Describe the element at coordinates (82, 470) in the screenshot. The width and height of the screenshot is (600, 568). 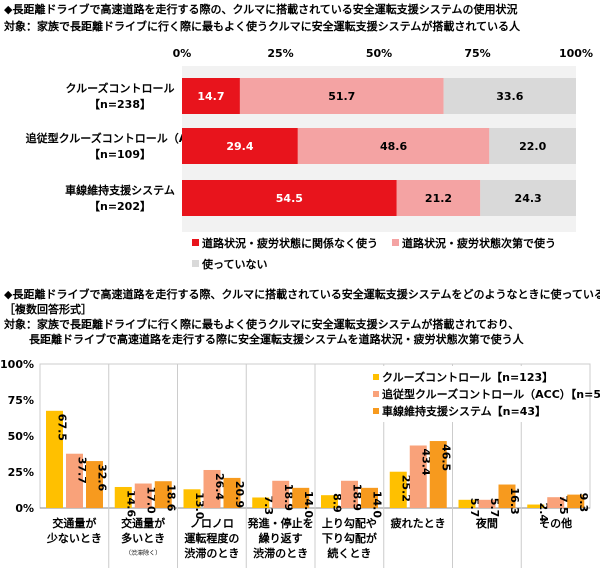
I see `data-label: 37.7` at that location.